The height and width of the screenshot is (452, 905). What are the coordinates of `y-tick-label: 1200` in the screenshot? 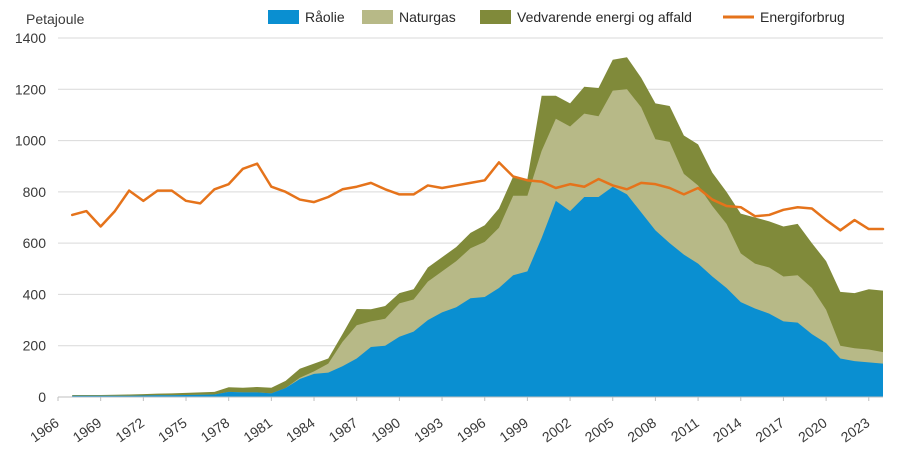 It's located at (30, 89).